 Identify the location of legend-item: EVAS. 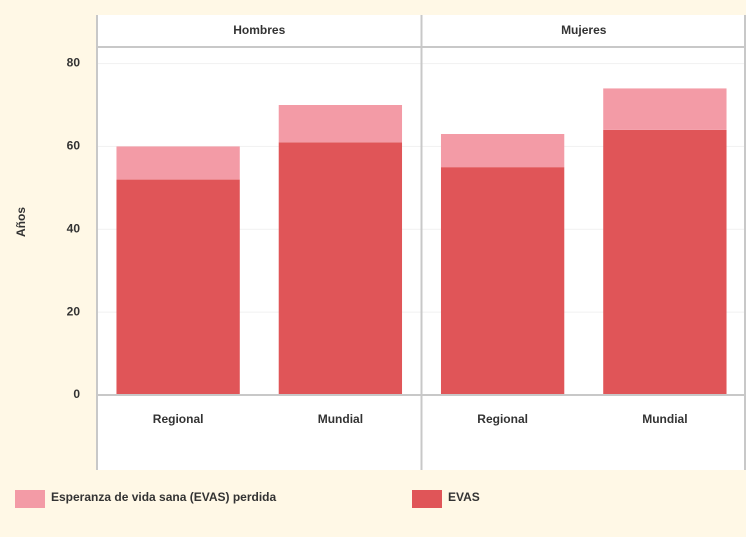
(446, 499).